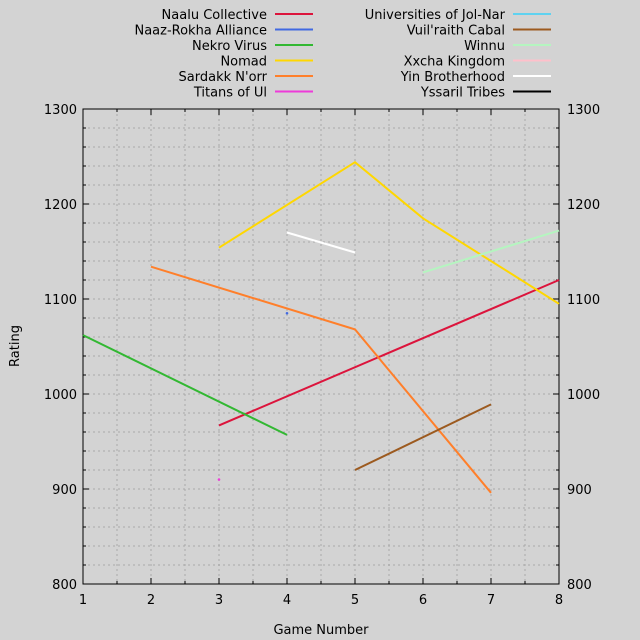 The height and width of the screenshot is (640, 640). I want to click on x-axis-label: Game Number, so click(321, 630).